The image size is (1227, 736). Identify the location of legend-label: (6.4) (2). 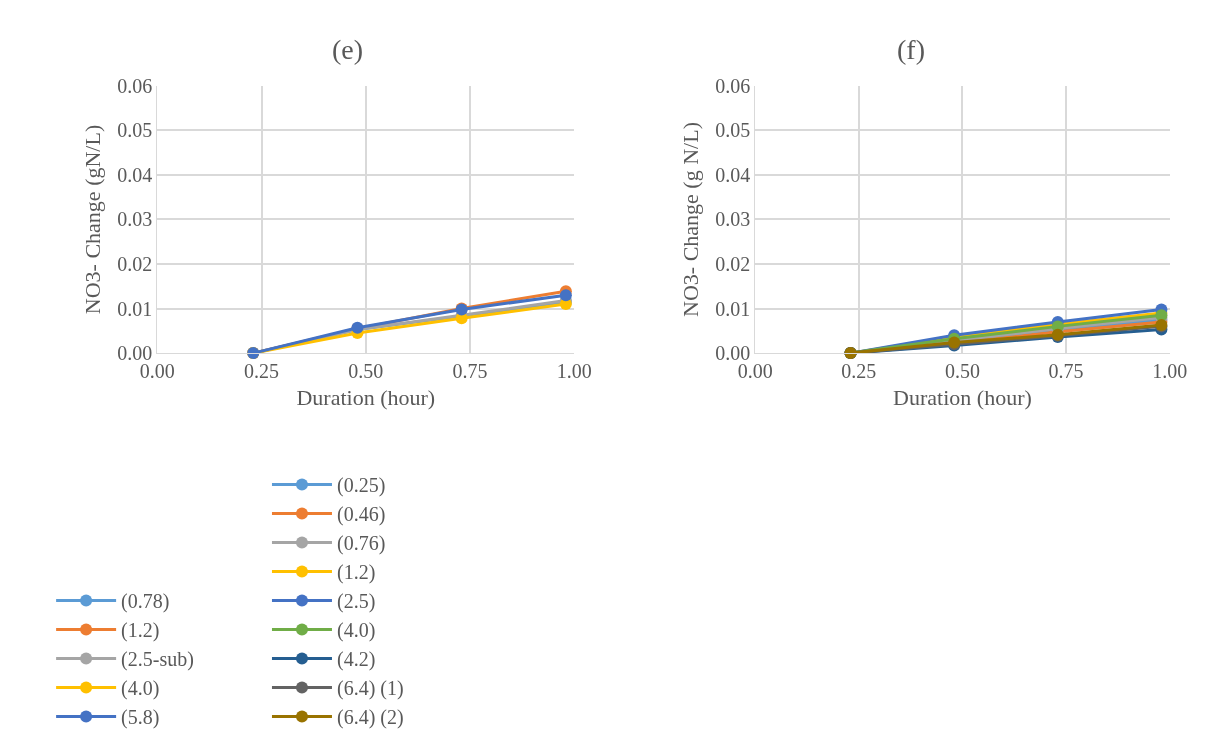
(370, 718).